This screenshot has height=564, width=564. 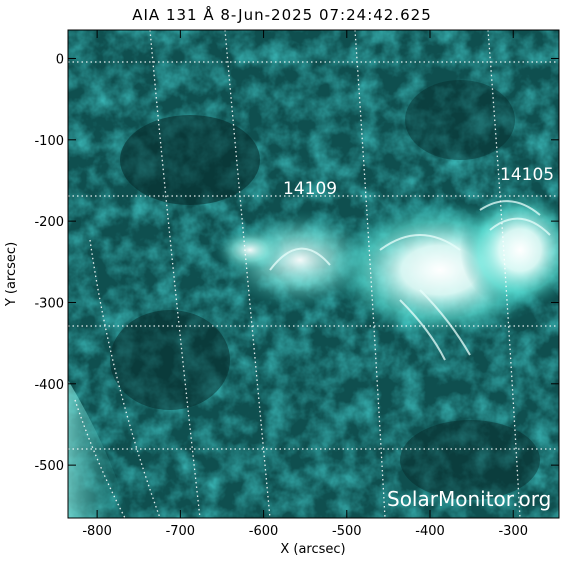 What do you see at coordinates (430, 531) in the screenshot?
I see `x-tick-label: -400` at bounding box center [430, 531].